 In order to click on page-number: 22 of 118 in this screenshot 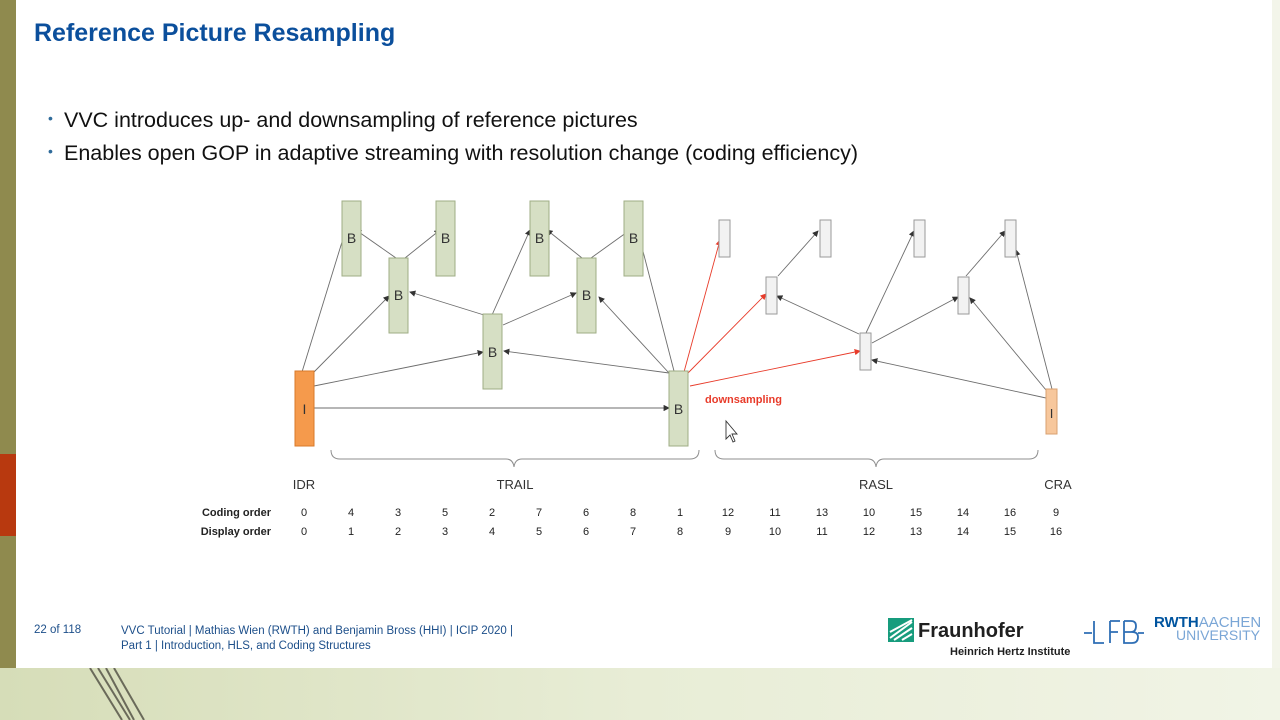, I will do `click(58, 630)`.